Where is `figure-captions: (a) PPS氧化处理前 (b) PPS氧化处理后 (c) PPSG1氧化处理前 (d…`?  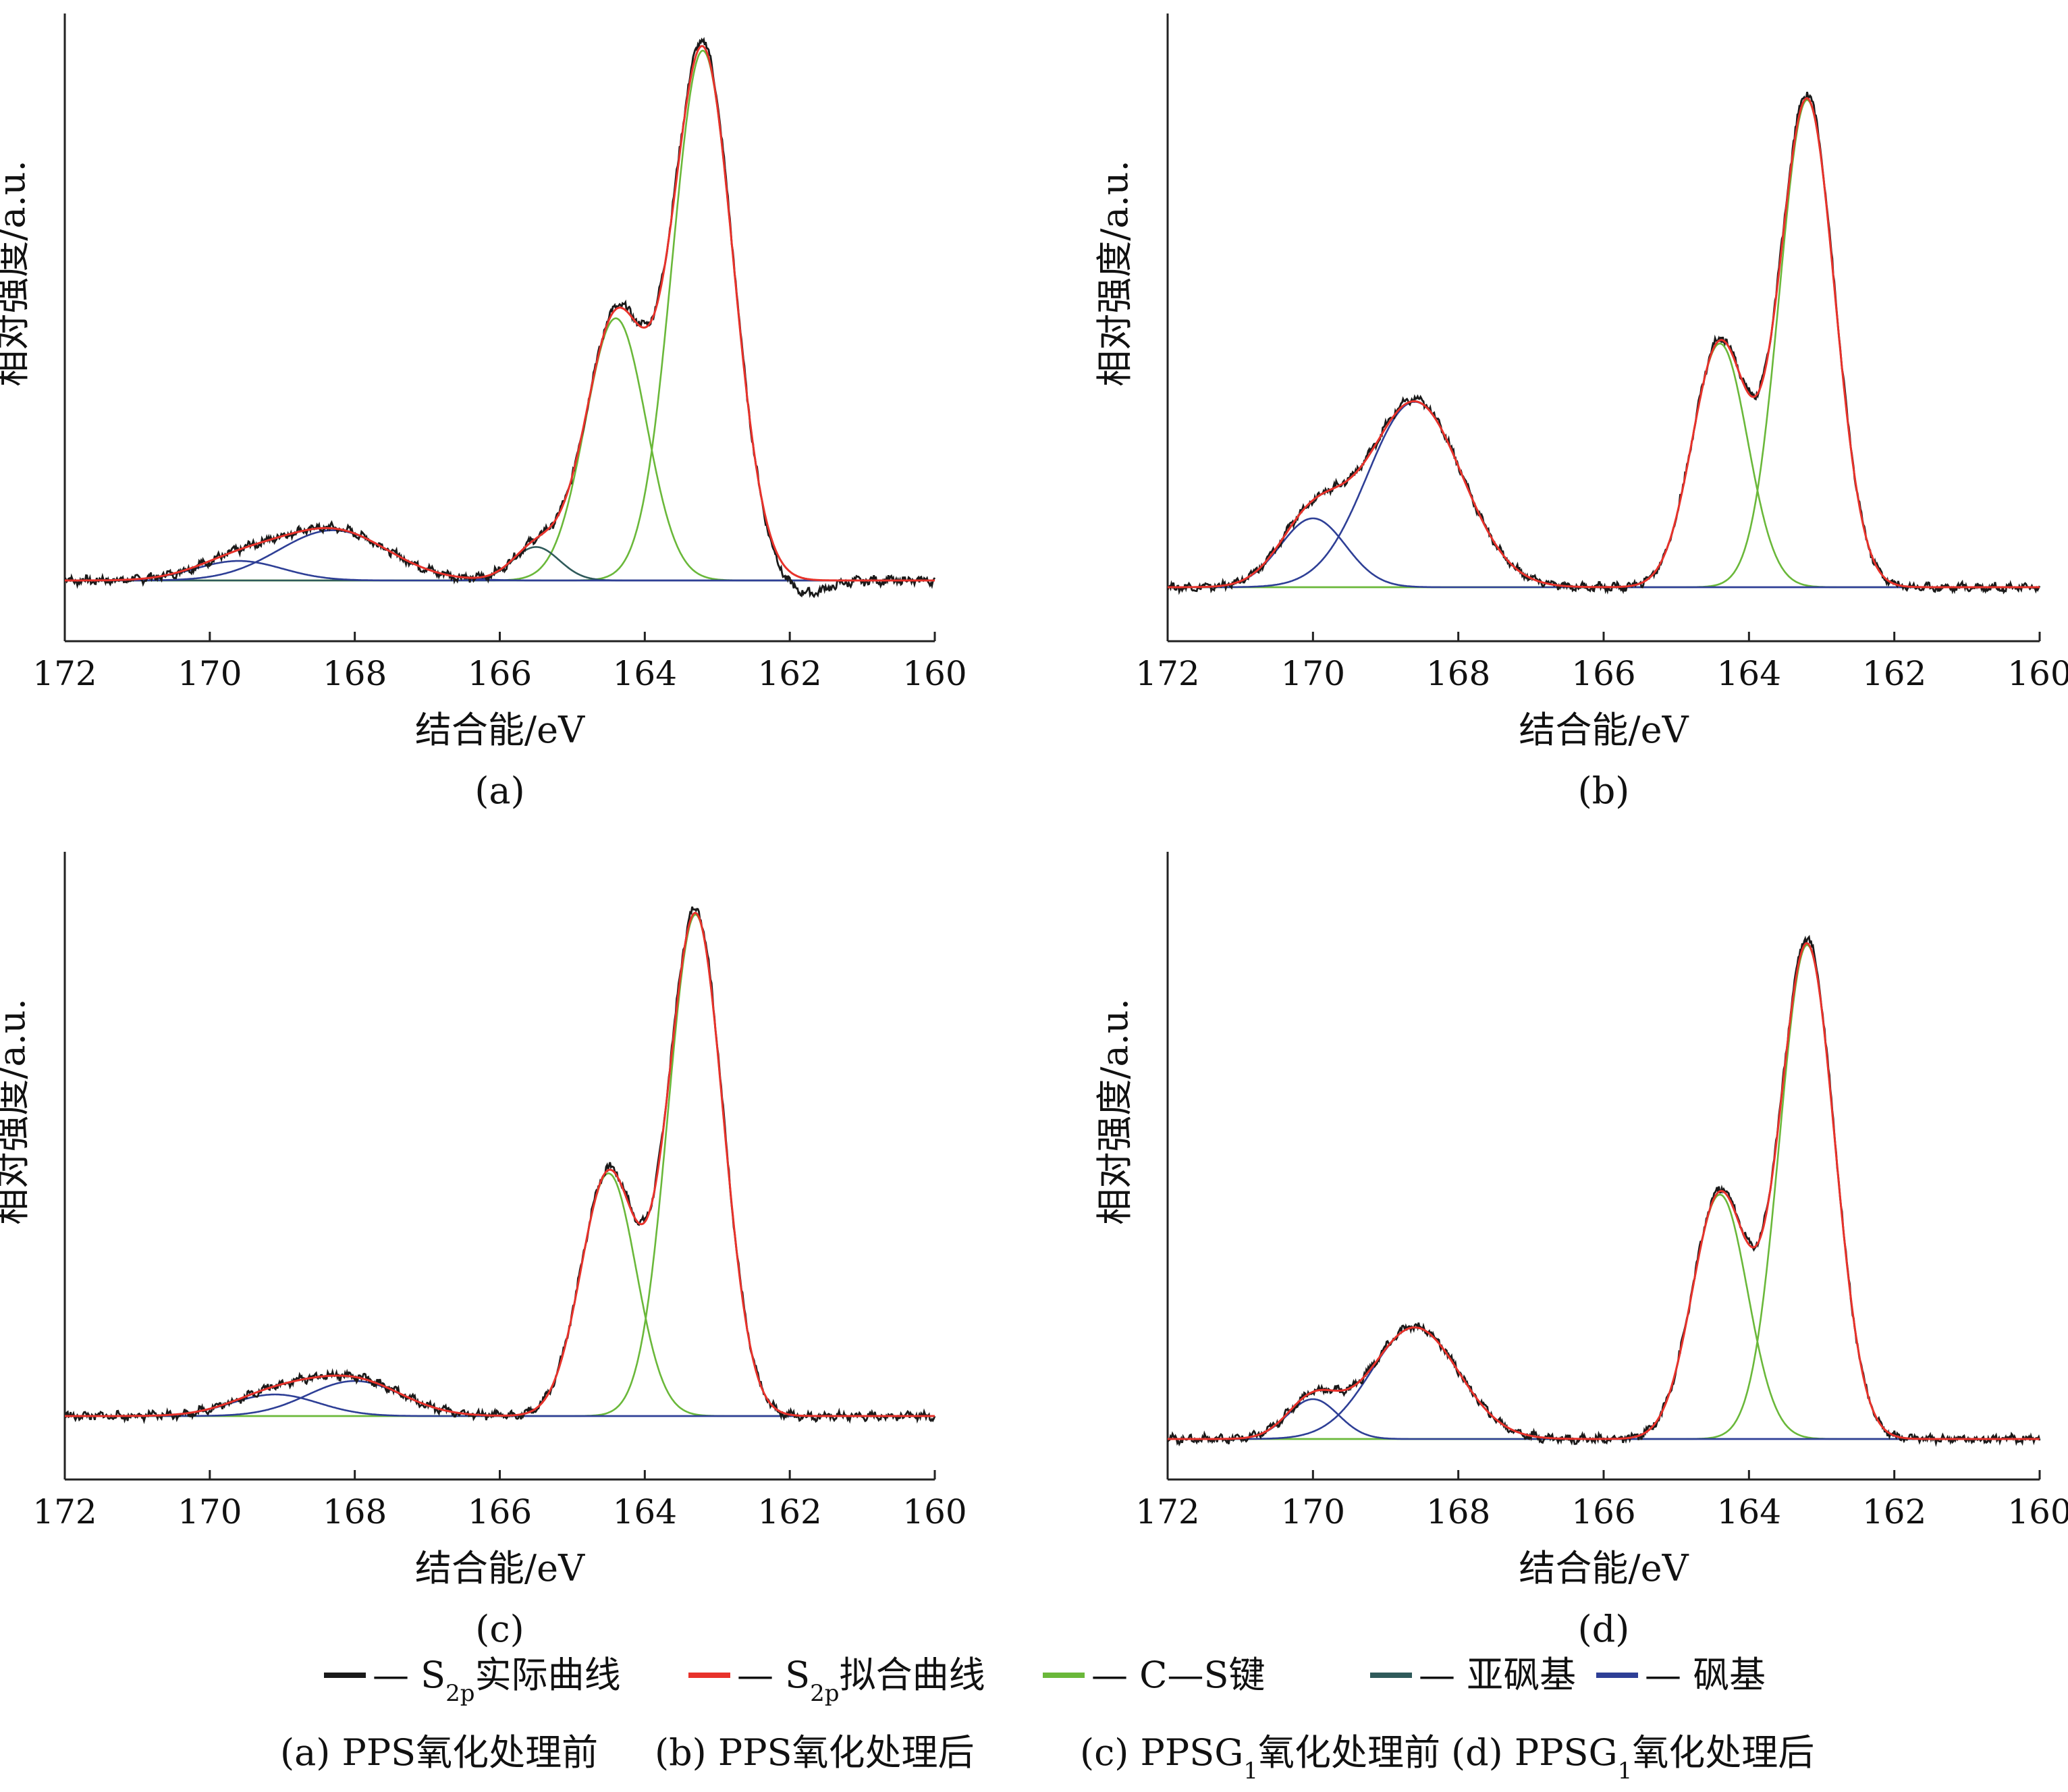
figure-captions: (a) PPS氧化处理前 (b) PPS氧化处理后 (c) PPSG1氧化处理前 (d… is located at coordinates (1047, 1758).